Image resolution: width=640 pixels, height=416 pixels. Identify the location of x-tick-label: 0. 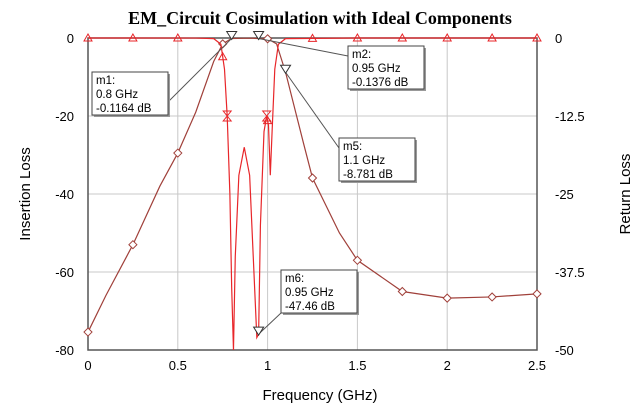
(87, 365).